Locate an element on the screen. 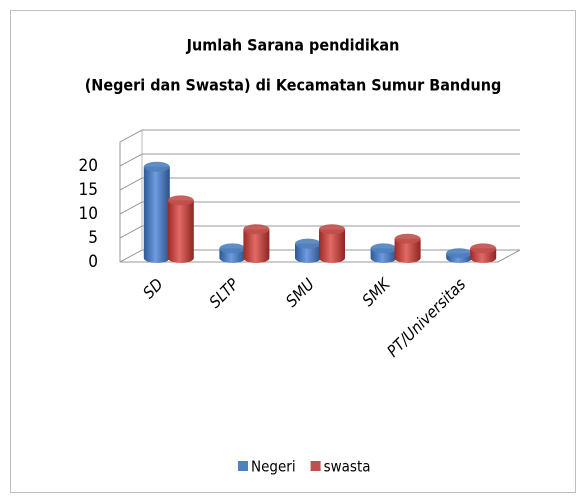  chart-title: Jumlah Sarana pendidikan is located at coordinates (293, 45).